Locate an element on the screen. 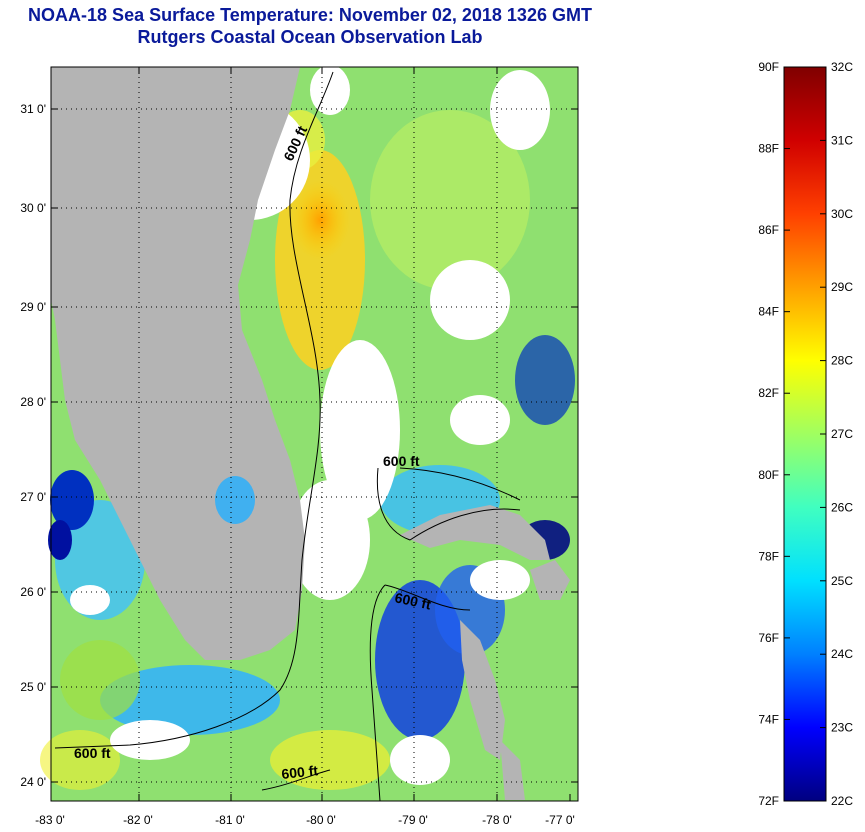 The width and height of the screenshot is (865, 832). colorbar-f-label: 90F is located at coordinates (768, 67).